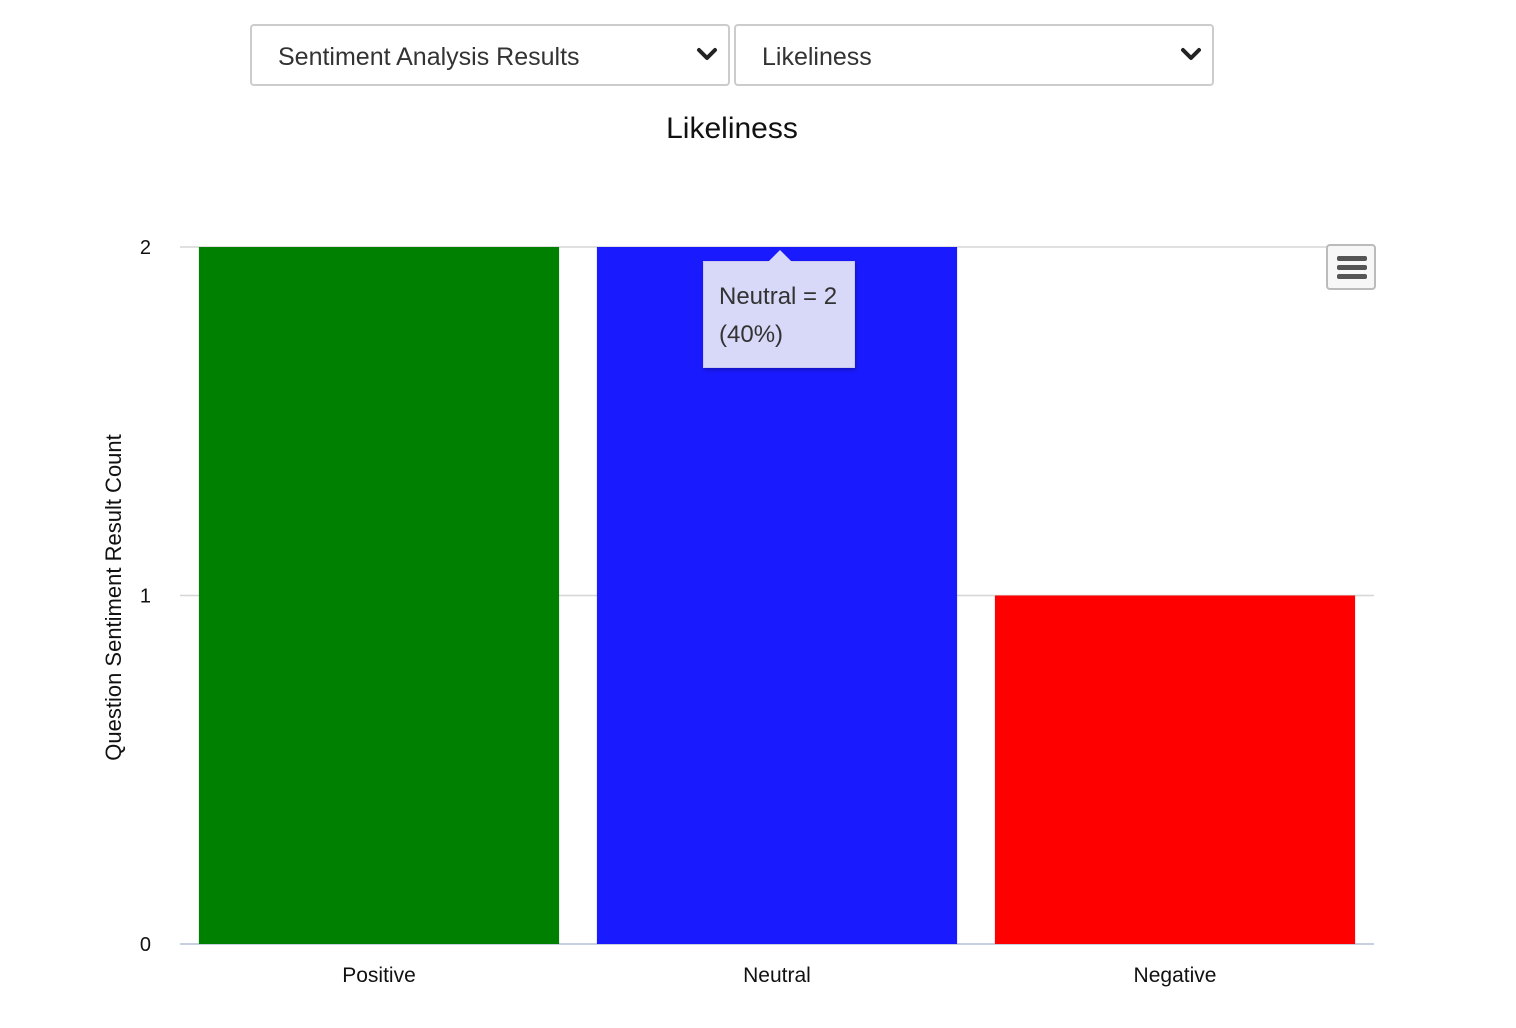 The height and width of the screenshot is (1028, 1516). What do you see at coordinates (780, 256) in the screenshot?
I see `tooltip-arrow` at bounding box center [780, 256].